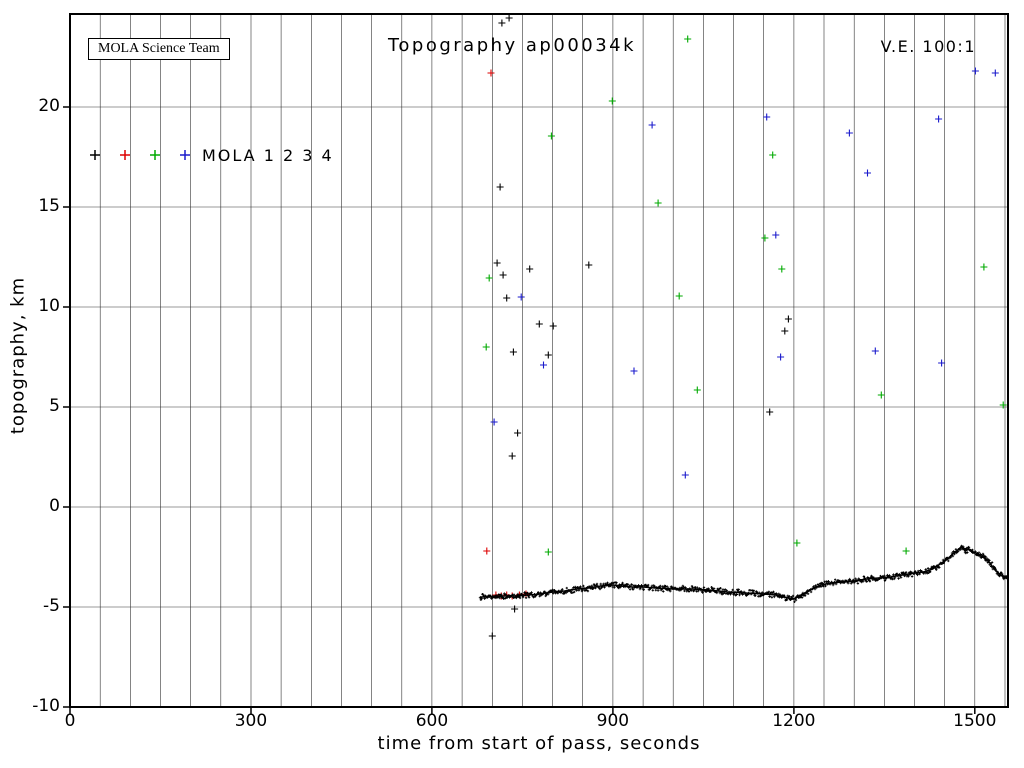  What do you see at coordinates (613, 721) in the screenshot?
I see `x-tick-label: 900` at bounding box center [613, 721].